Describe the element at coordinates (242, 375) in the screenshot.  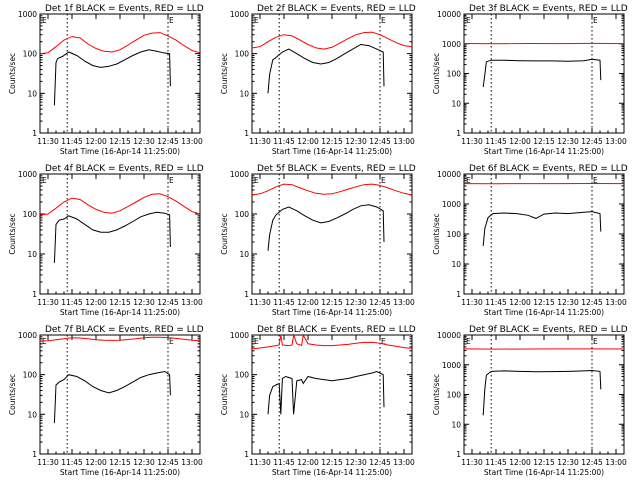
I see `panel-8-y-tick-label: 100` at that location.